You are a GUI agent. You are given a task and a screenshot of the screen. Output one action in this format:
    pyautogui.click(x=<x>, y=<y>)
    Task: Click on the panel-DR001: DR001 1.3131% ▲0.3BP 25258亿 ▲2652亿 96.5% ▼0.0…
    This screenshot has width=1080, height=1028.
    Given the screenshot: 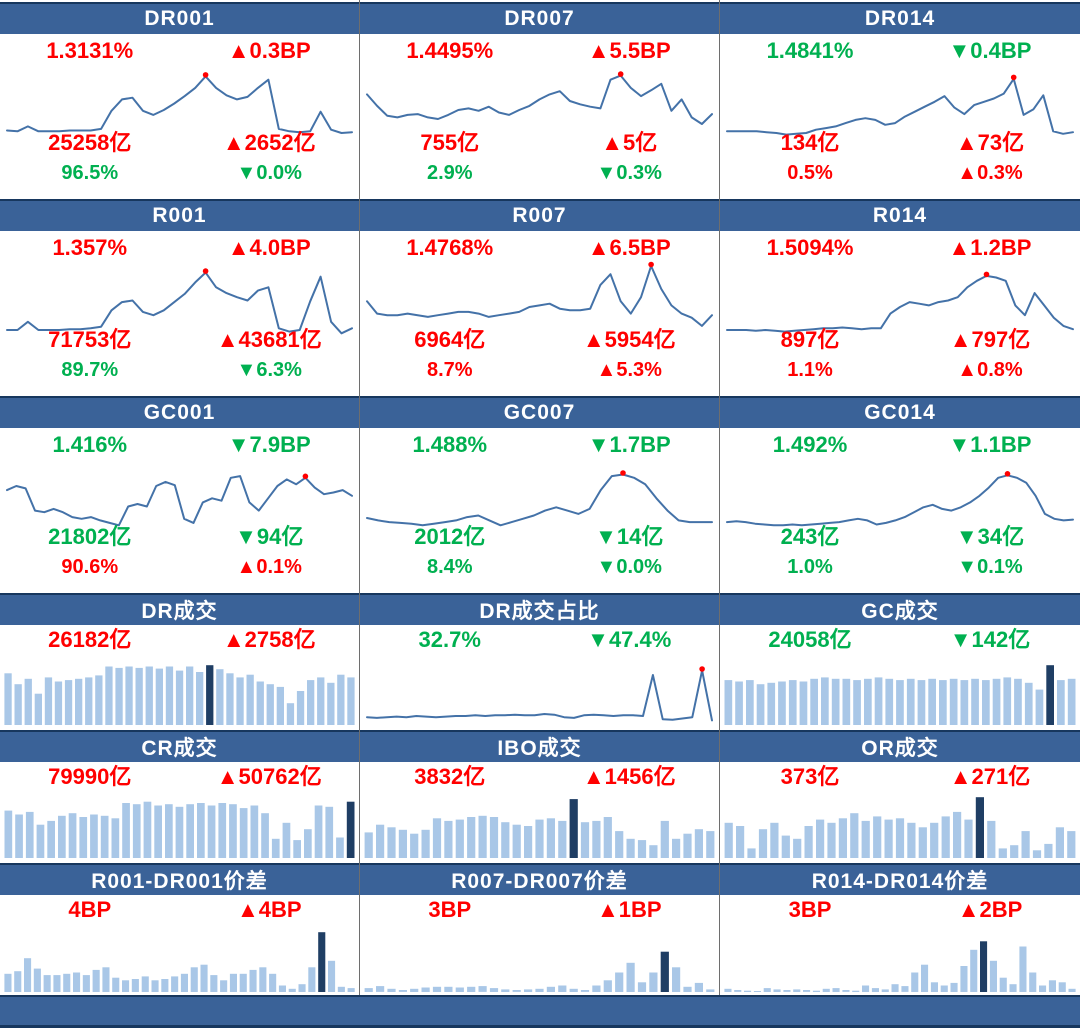 What is the action you would take?
    pyautogui.click(x=180, y=98)
    